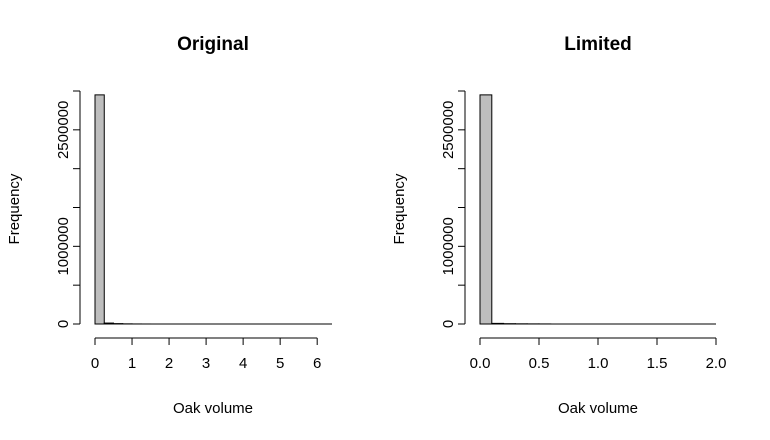 The width and height of the screenshot is (770, 440). What do you see at coordinates (539, 363) in the screenshot?
I see `x-tick-label: 0.5` at bounding box center [539, 363].